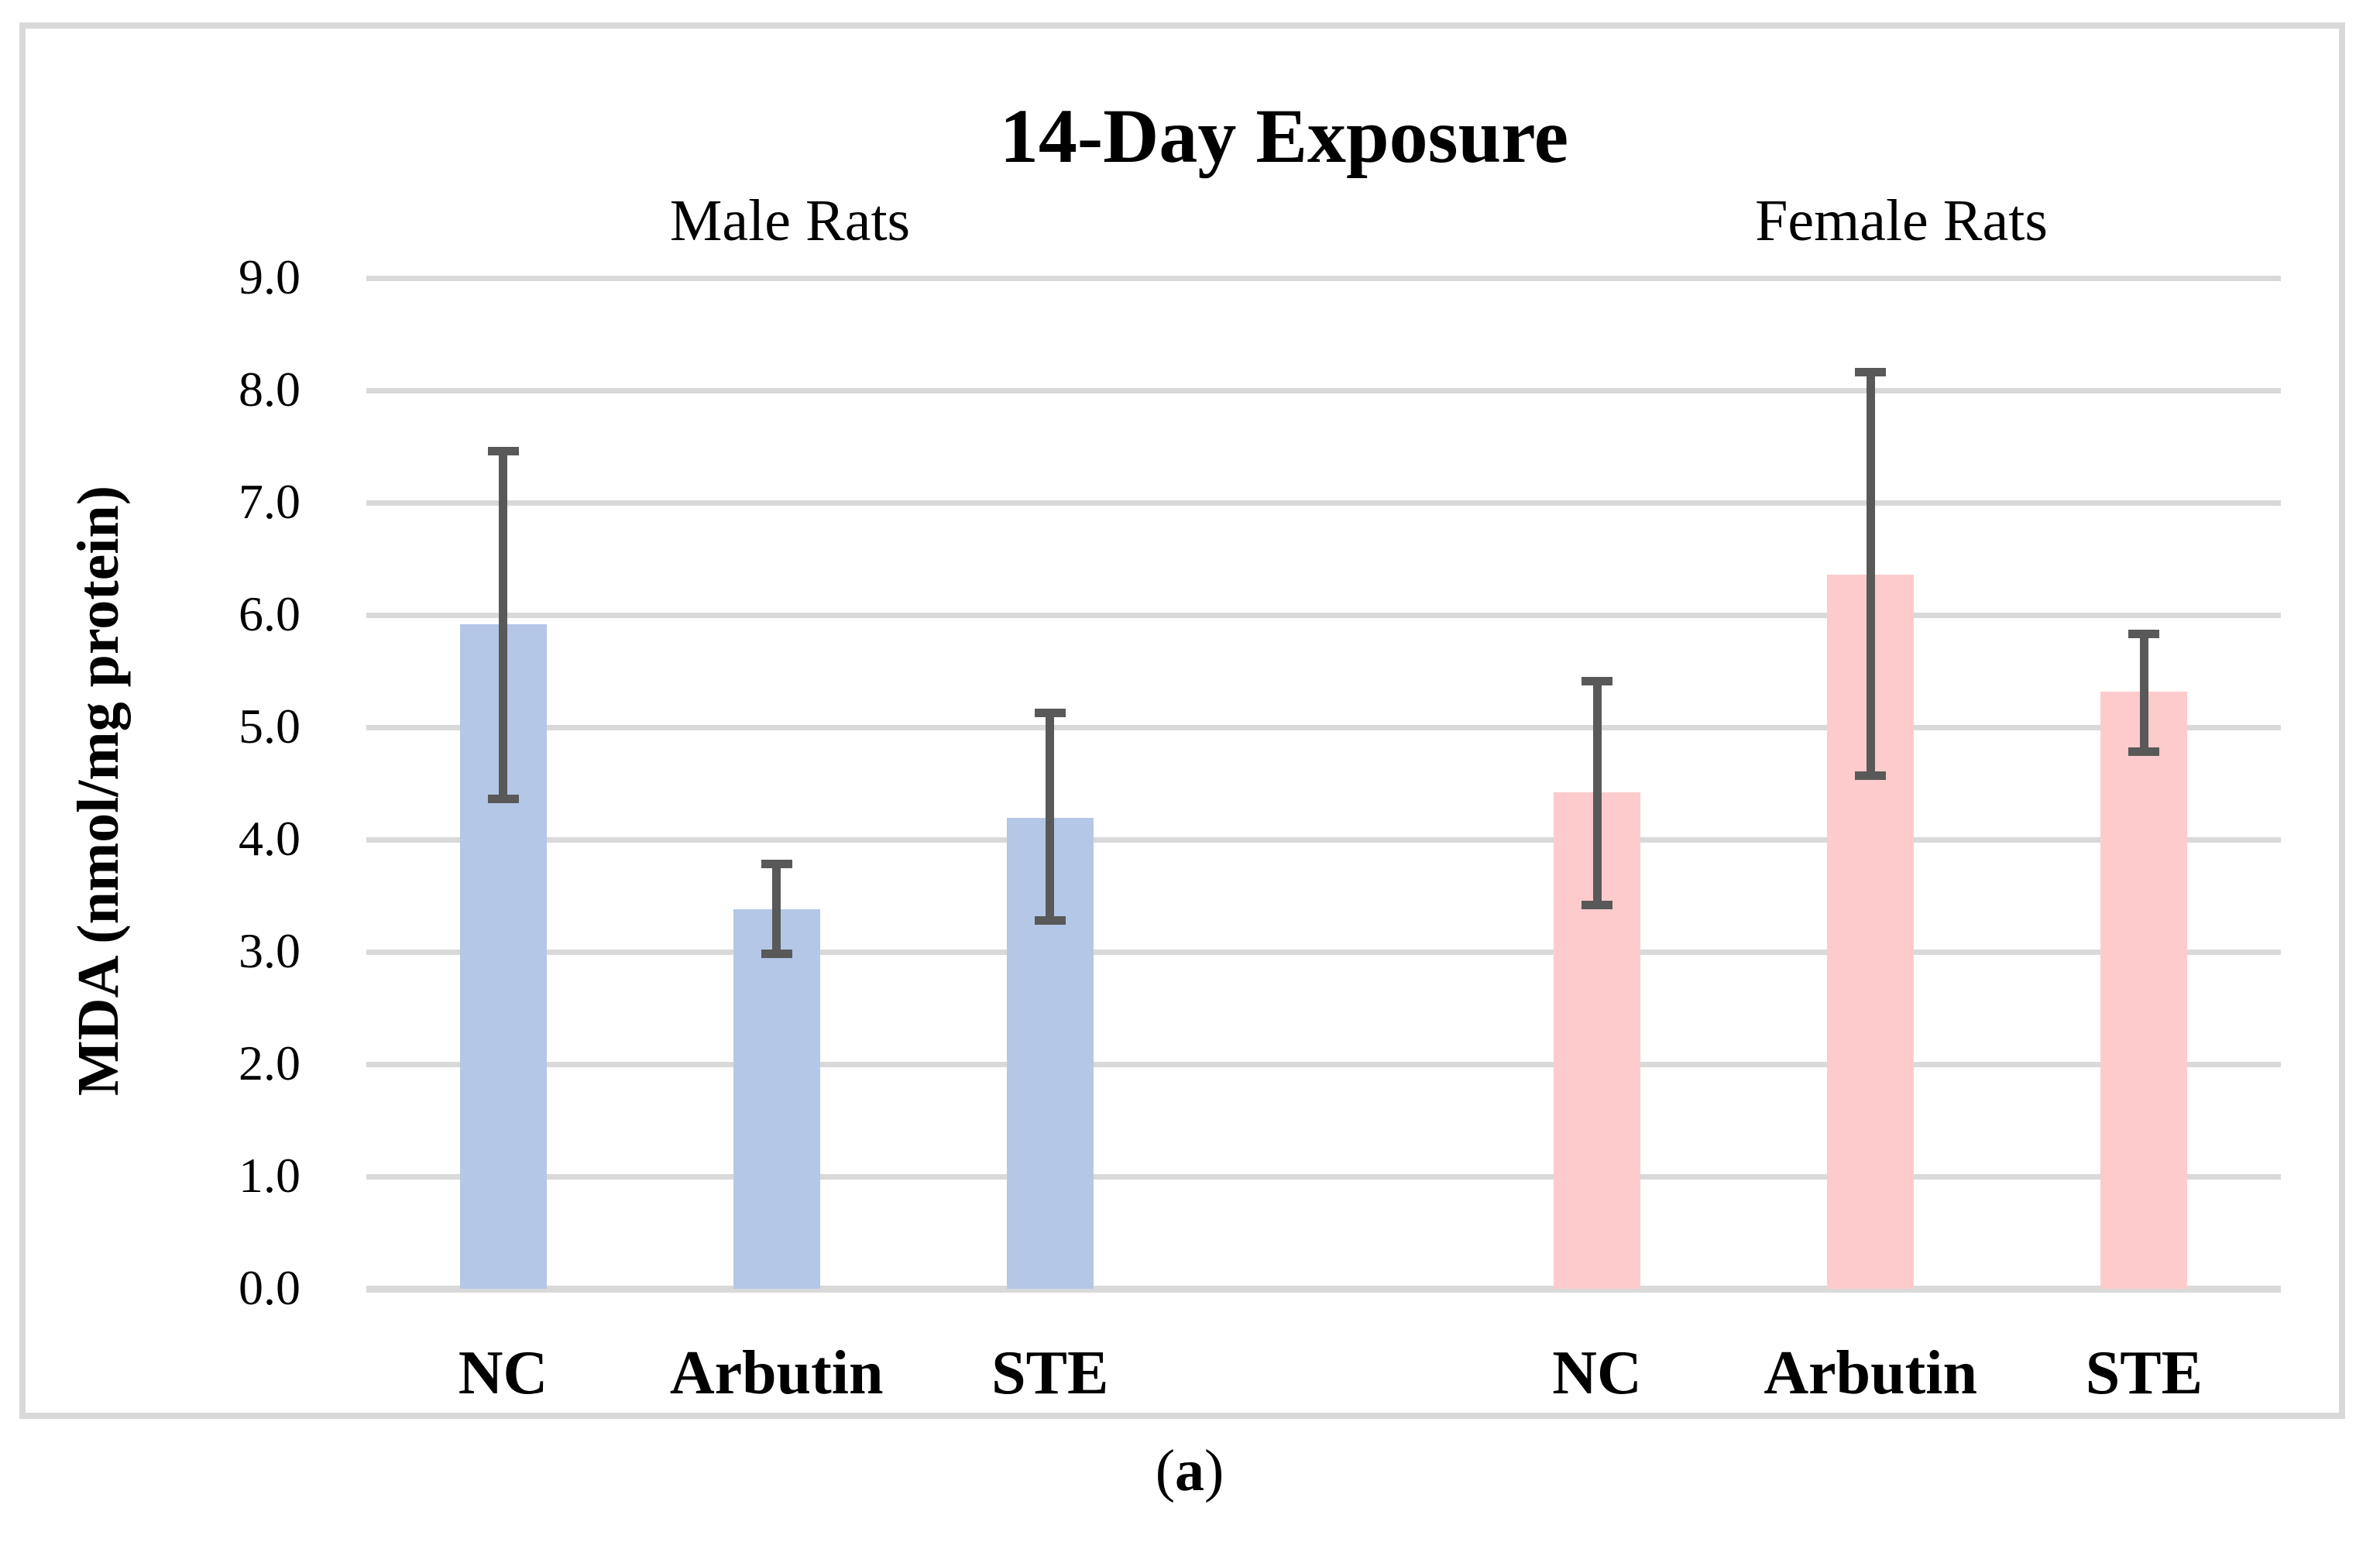  Describe the element at coordinates (1323, 840) in the screenshot. I see `gridline-4.0` at that location.